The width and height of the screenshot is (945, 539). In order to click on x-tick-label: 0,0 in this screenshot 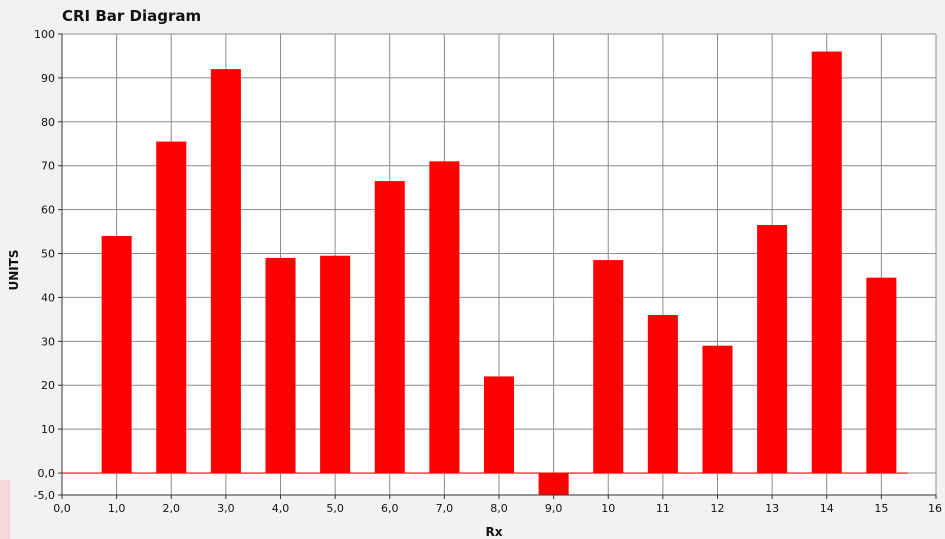, I will do `click(62, 508)`.